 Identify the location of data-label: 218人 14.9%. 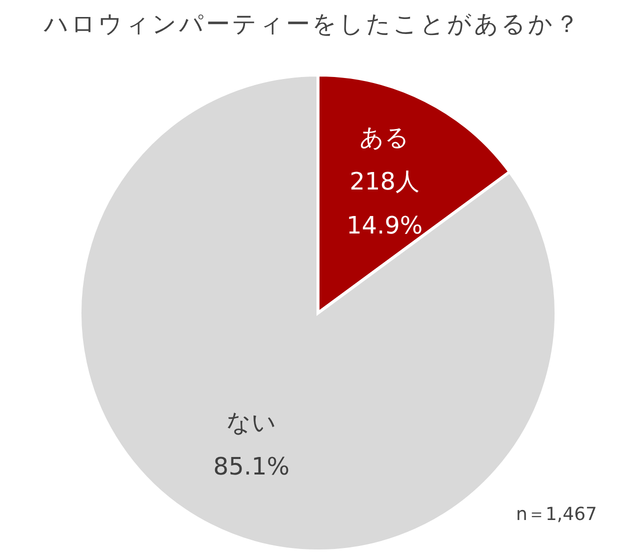
(384, 203).